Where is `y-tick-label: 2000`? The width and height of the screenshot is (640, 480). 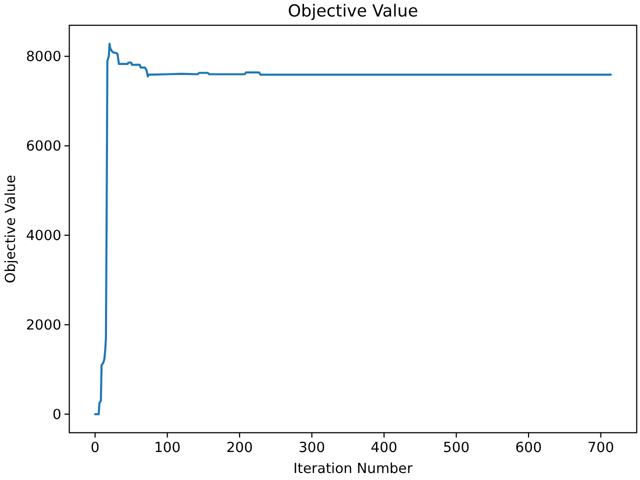 y-tick-label: 2000 is located at coordinates (44, 326).